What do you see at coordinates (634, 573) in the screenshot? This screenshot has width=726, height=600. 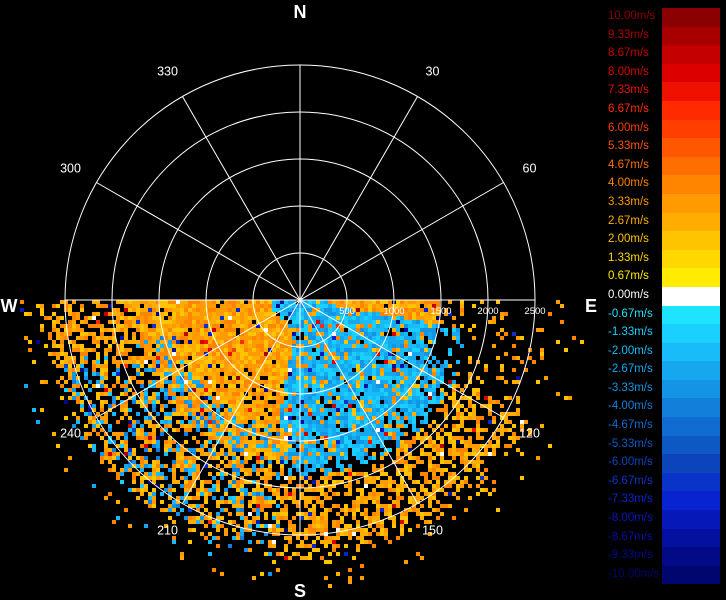 I see `colorbar-label: -10.00m/s` at bounding box center [634, 573].